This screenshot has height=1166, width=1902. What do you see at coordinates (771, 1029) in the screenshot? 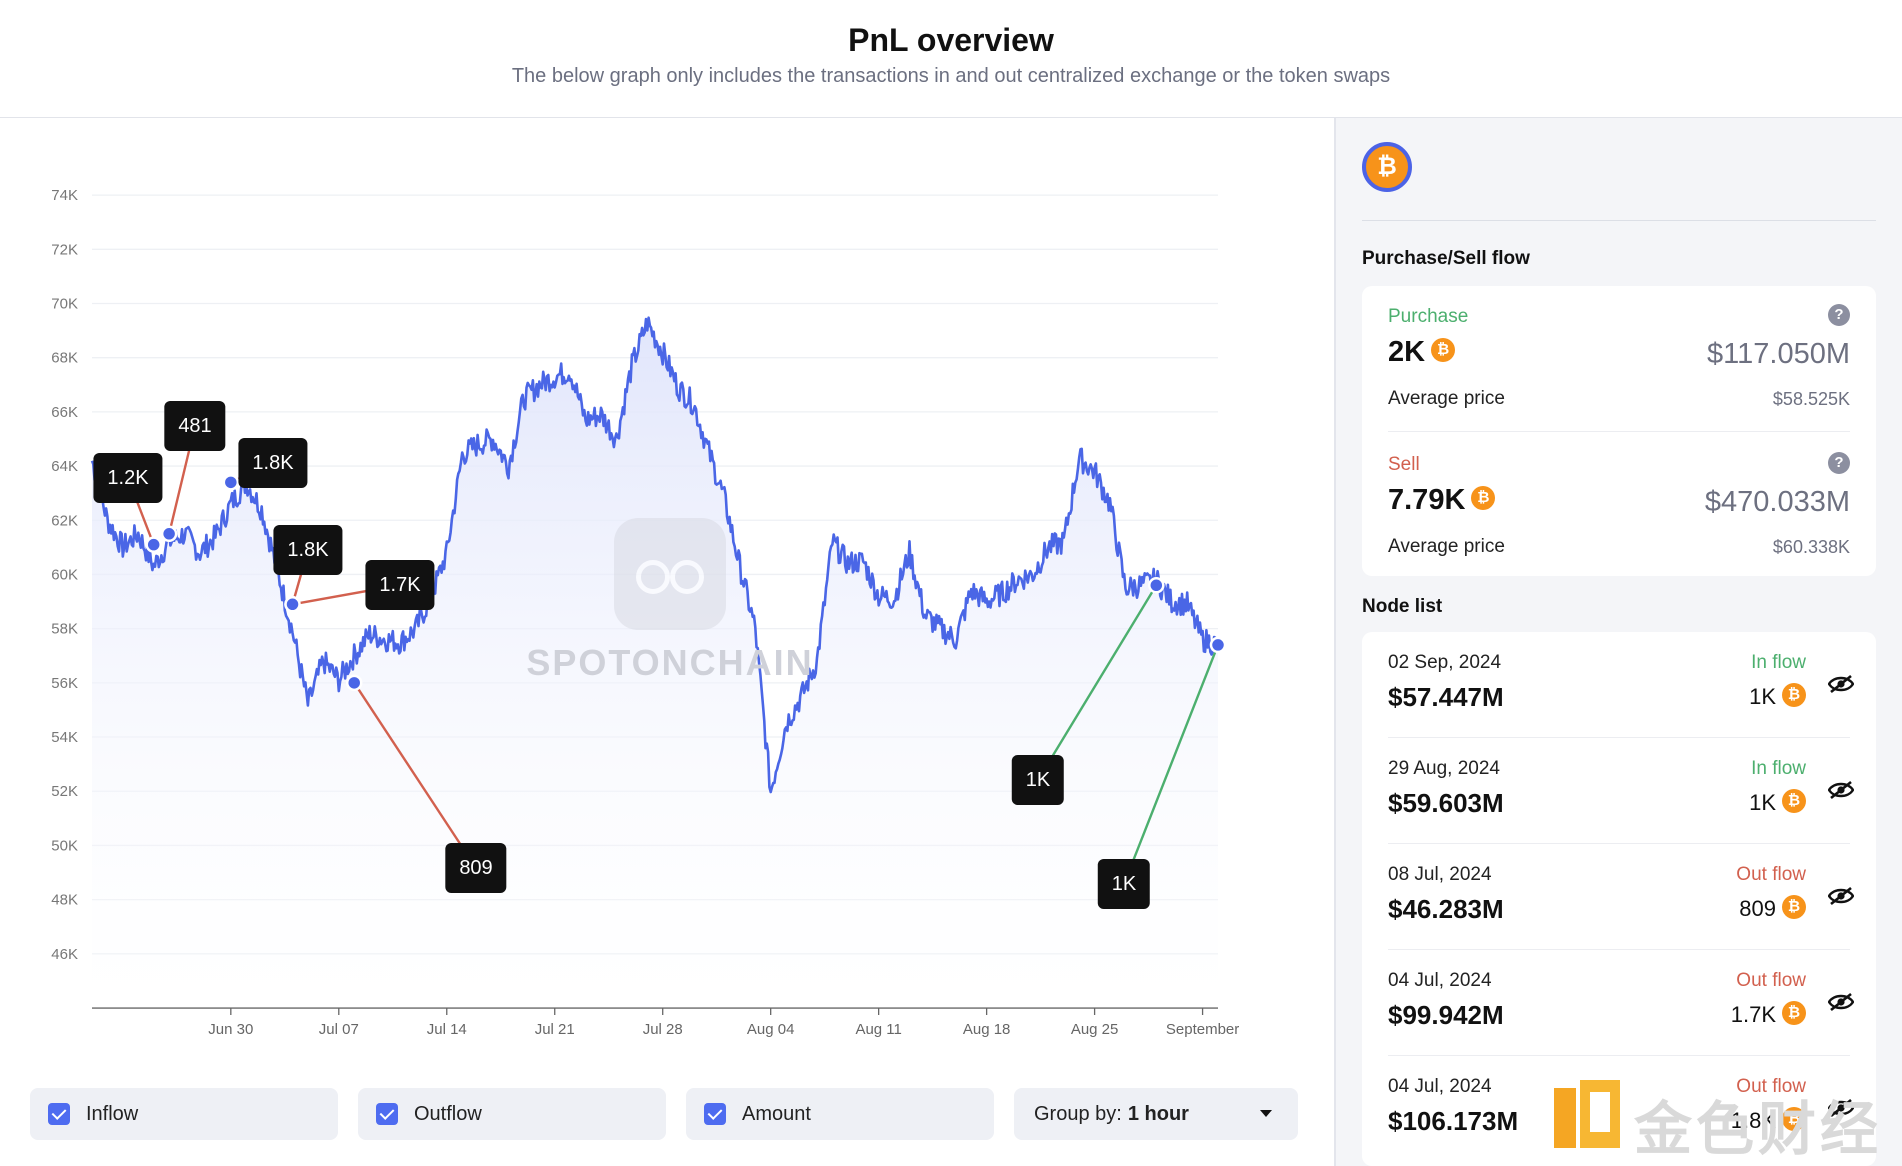
I see `x-tick-label: Aug 04` at bounding box center [771, 1029].